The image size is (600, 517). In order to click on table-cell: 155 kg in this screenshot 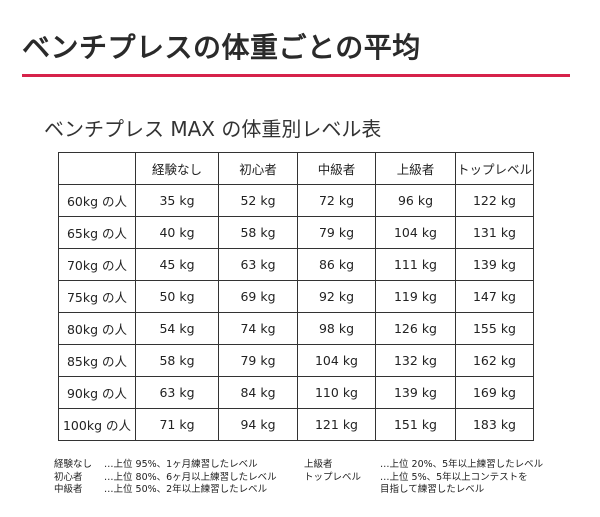, I will do `click(494, 328)`.